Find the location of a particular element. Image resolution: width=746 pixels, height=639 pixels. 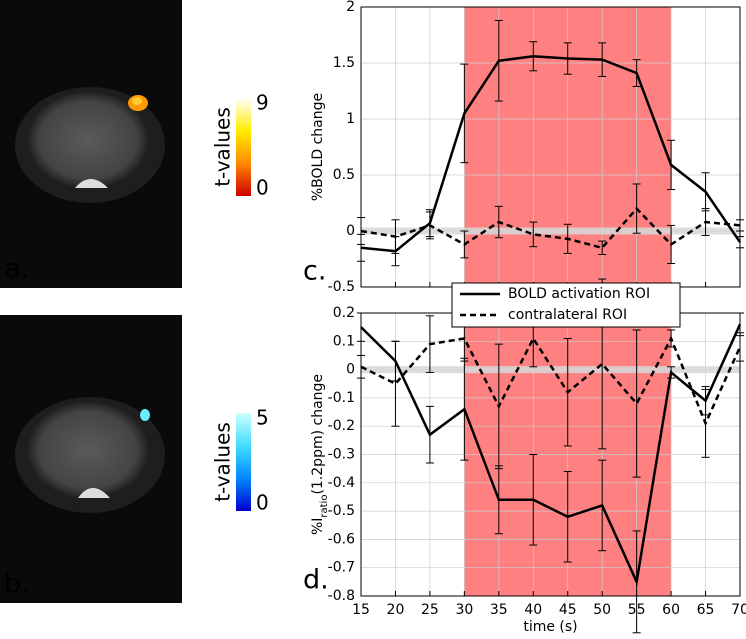

x-tick-label: 20 is located at coordinates (396, 610).